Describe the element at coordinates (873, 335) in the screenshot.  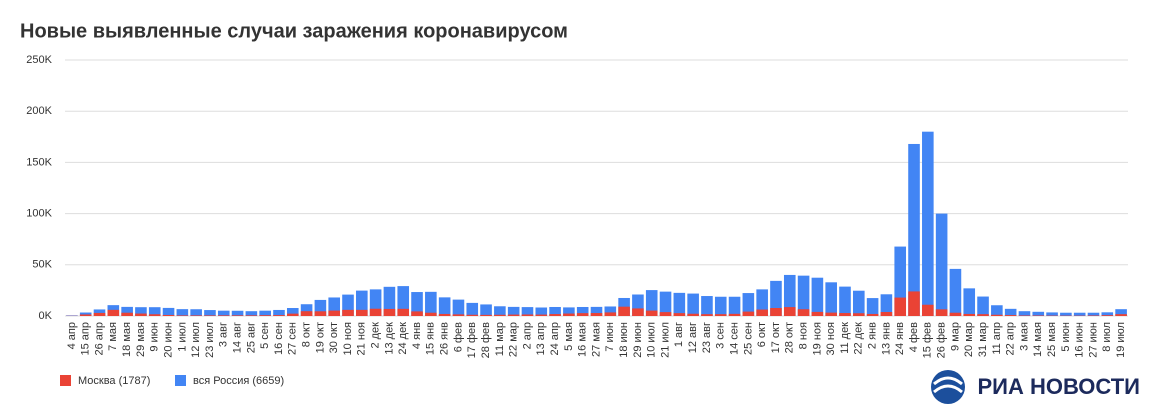
I see `x-tick-label: 2 янв` at that location.